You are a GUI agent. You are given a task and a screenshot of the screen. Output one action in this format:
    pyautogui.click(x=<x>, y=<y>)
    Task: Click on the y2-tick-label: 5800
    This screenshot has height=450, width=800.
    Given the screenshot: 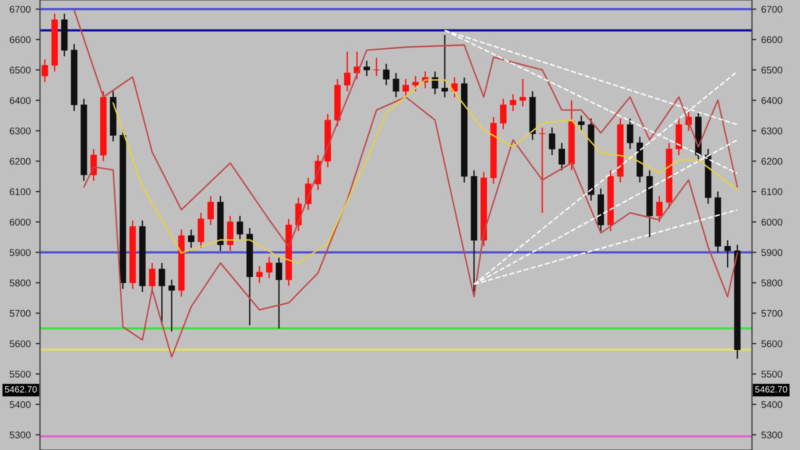 What is the action you would take?
    pyautogui.click(x=771, y=283)
    